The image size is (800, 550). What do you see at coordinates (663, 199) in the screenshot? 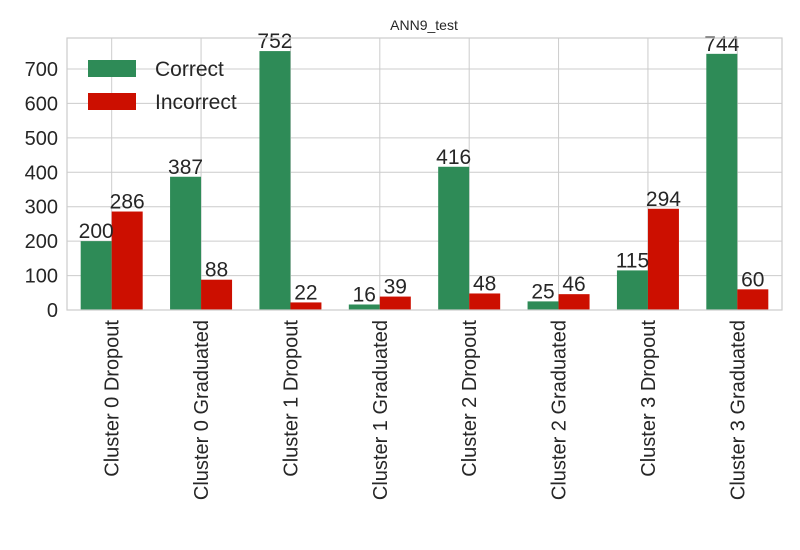
I see `data-label-incorrect-6: 294` at bounding box center [663, 199].